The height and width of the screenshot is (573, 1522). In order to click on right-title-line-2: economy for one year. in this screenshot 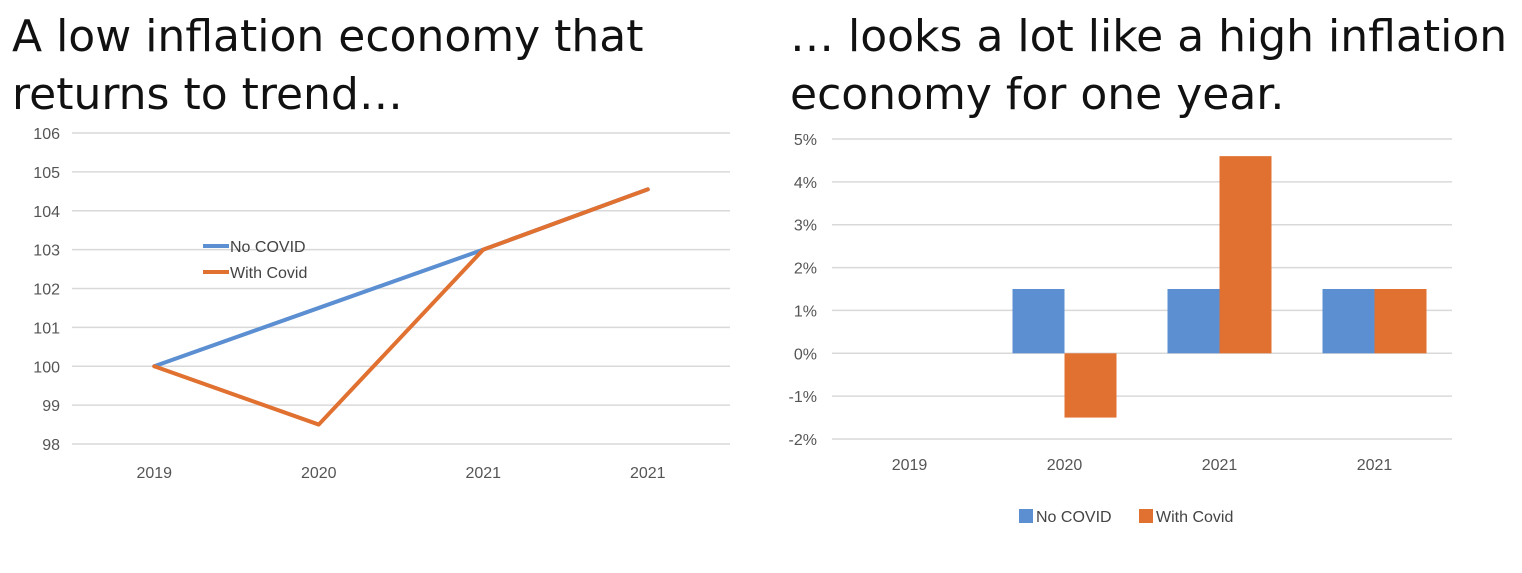, I will do `click(1037, 94)`.